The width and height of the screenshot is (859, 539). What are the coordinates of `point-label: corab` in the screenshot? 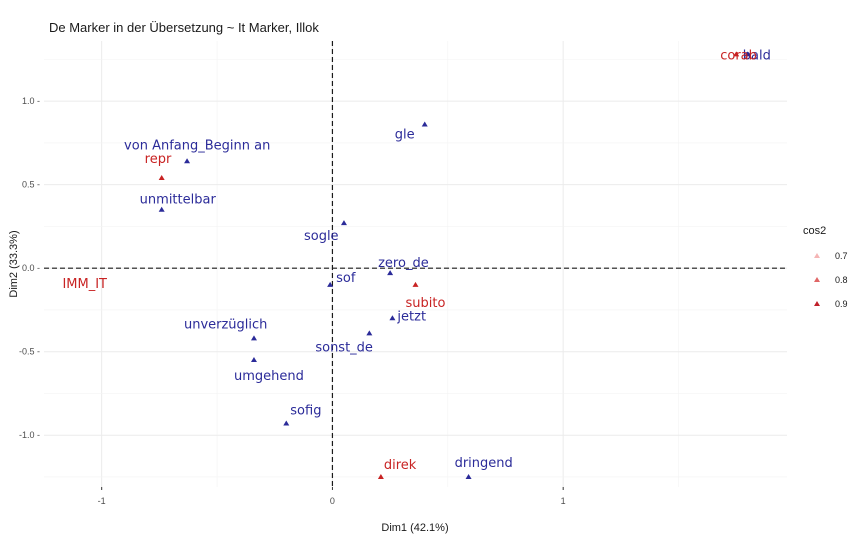 It's located at (738, 55).